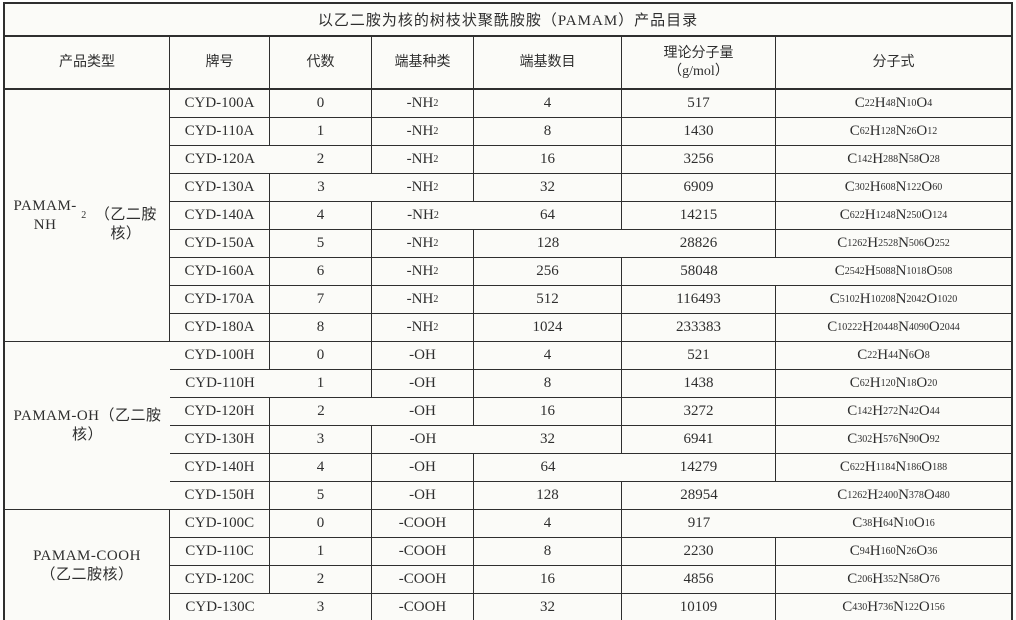  Describe the element at coordinates (893, 62) in the screenshot. I see `column-header: 分子式` at that location.